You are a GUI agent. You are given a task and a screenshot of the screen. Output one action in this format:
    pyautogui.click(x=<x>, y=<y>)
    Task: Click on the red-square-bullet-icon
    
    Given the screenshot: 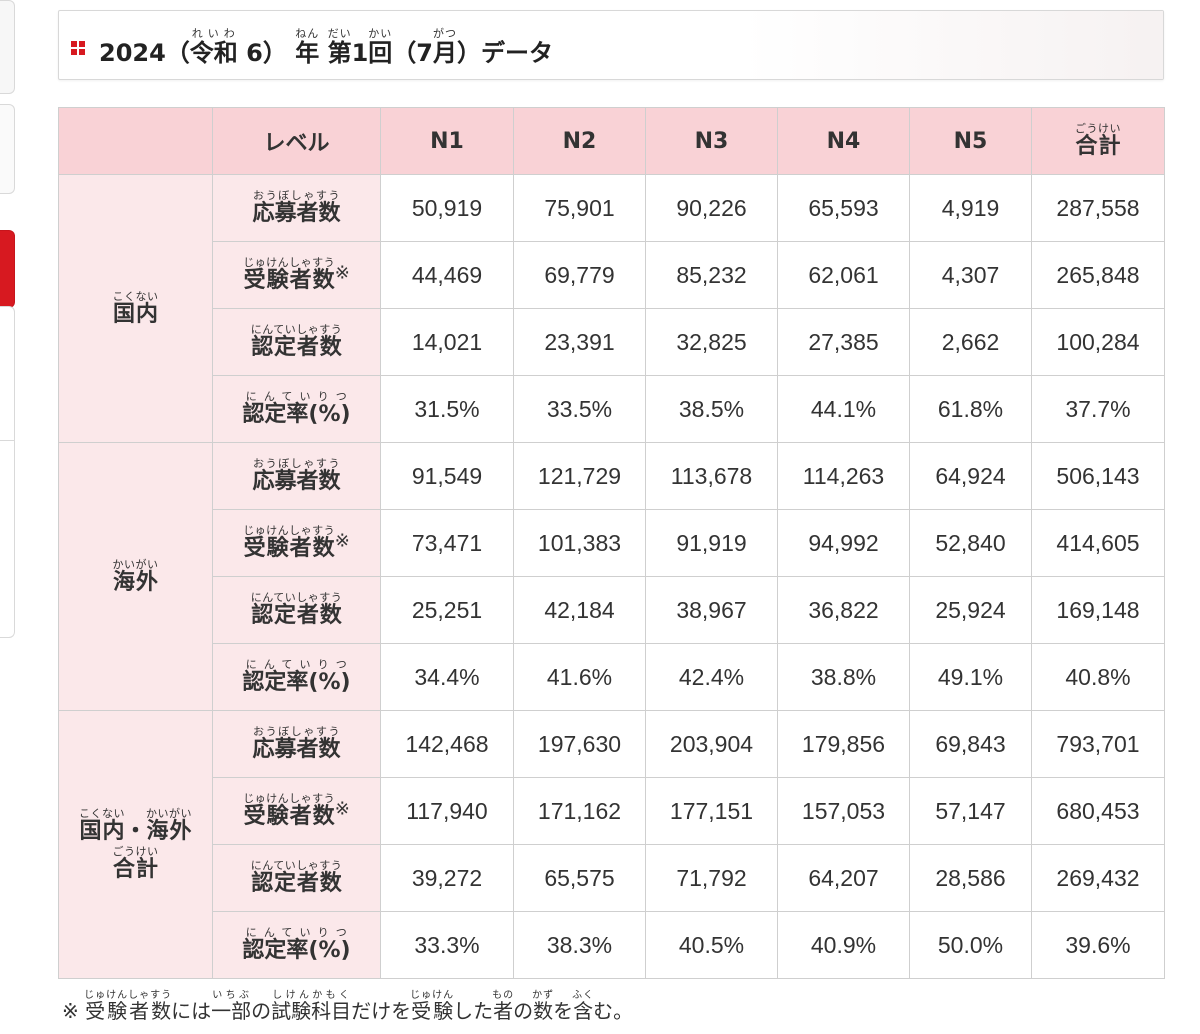 What is the action you would take?
    pyautogui.click(x=78, y=48)
    